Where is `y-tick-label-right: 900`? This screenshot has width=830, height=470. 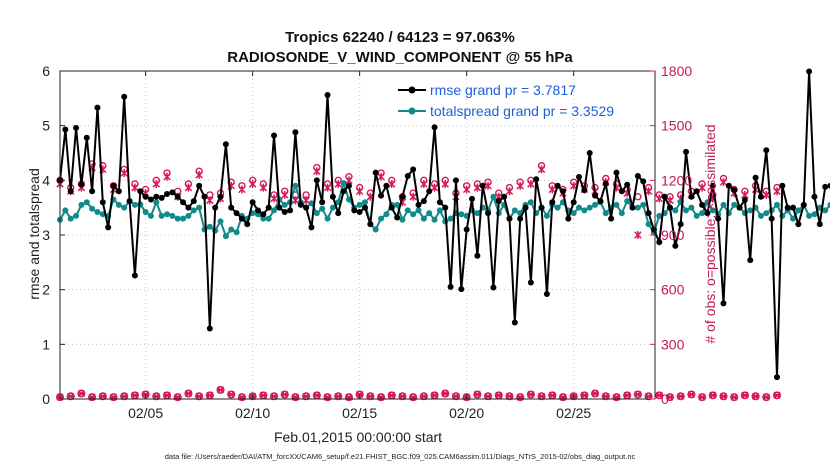 y-tick-label-right: 900 is located at coordinates (673, 235).